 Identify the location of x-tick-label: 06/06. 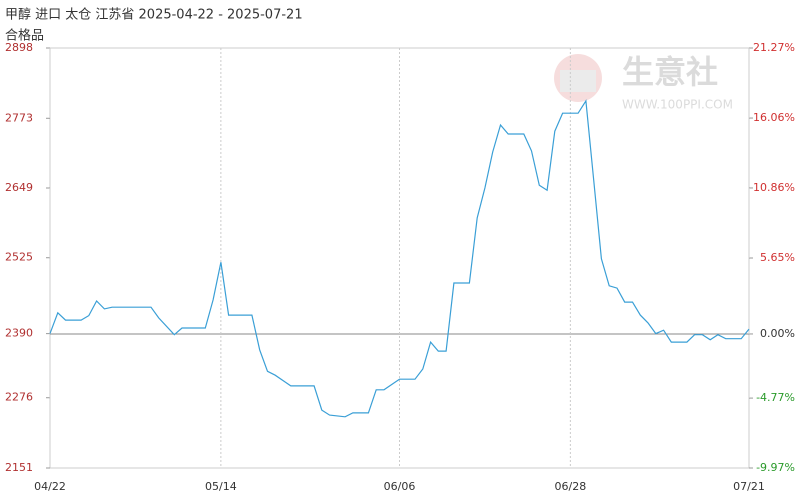
(400, 486).